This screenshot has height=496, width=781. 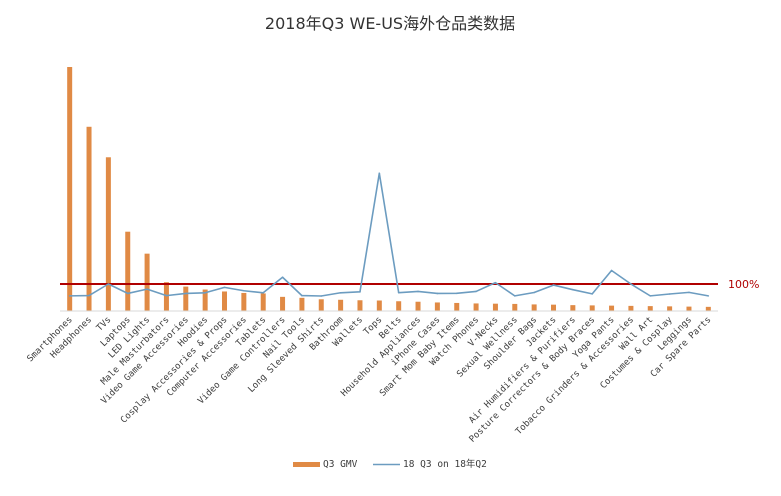 What do you see at coordinates (390, 464) in the screenshot?
I see `legend: Q3 GMV 18 Q3 on 18年Q2` at bounding box center [390, 464].